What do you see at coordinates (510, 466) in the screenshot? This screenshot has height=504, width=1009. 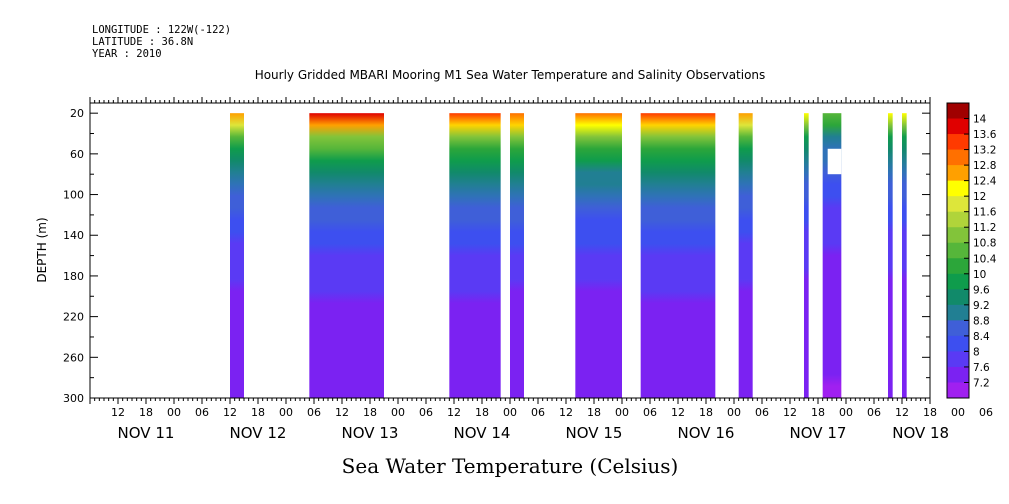 I see `x-axis-title: Sea Water Temperature (Celsius)` at bounding box center [510, 466].